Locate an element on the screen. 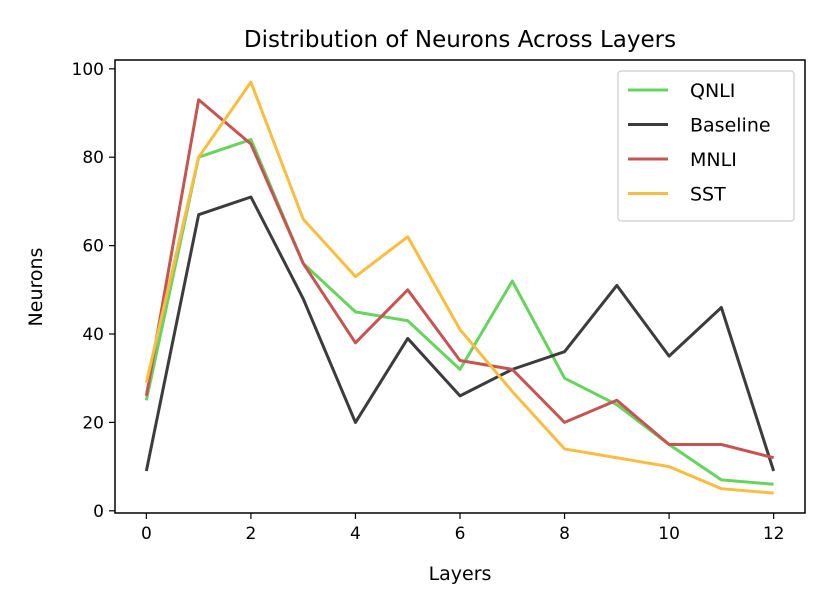 This screenshot has width=830, height=609. x-tick-label: 0 is located at coordinates (146, 534).